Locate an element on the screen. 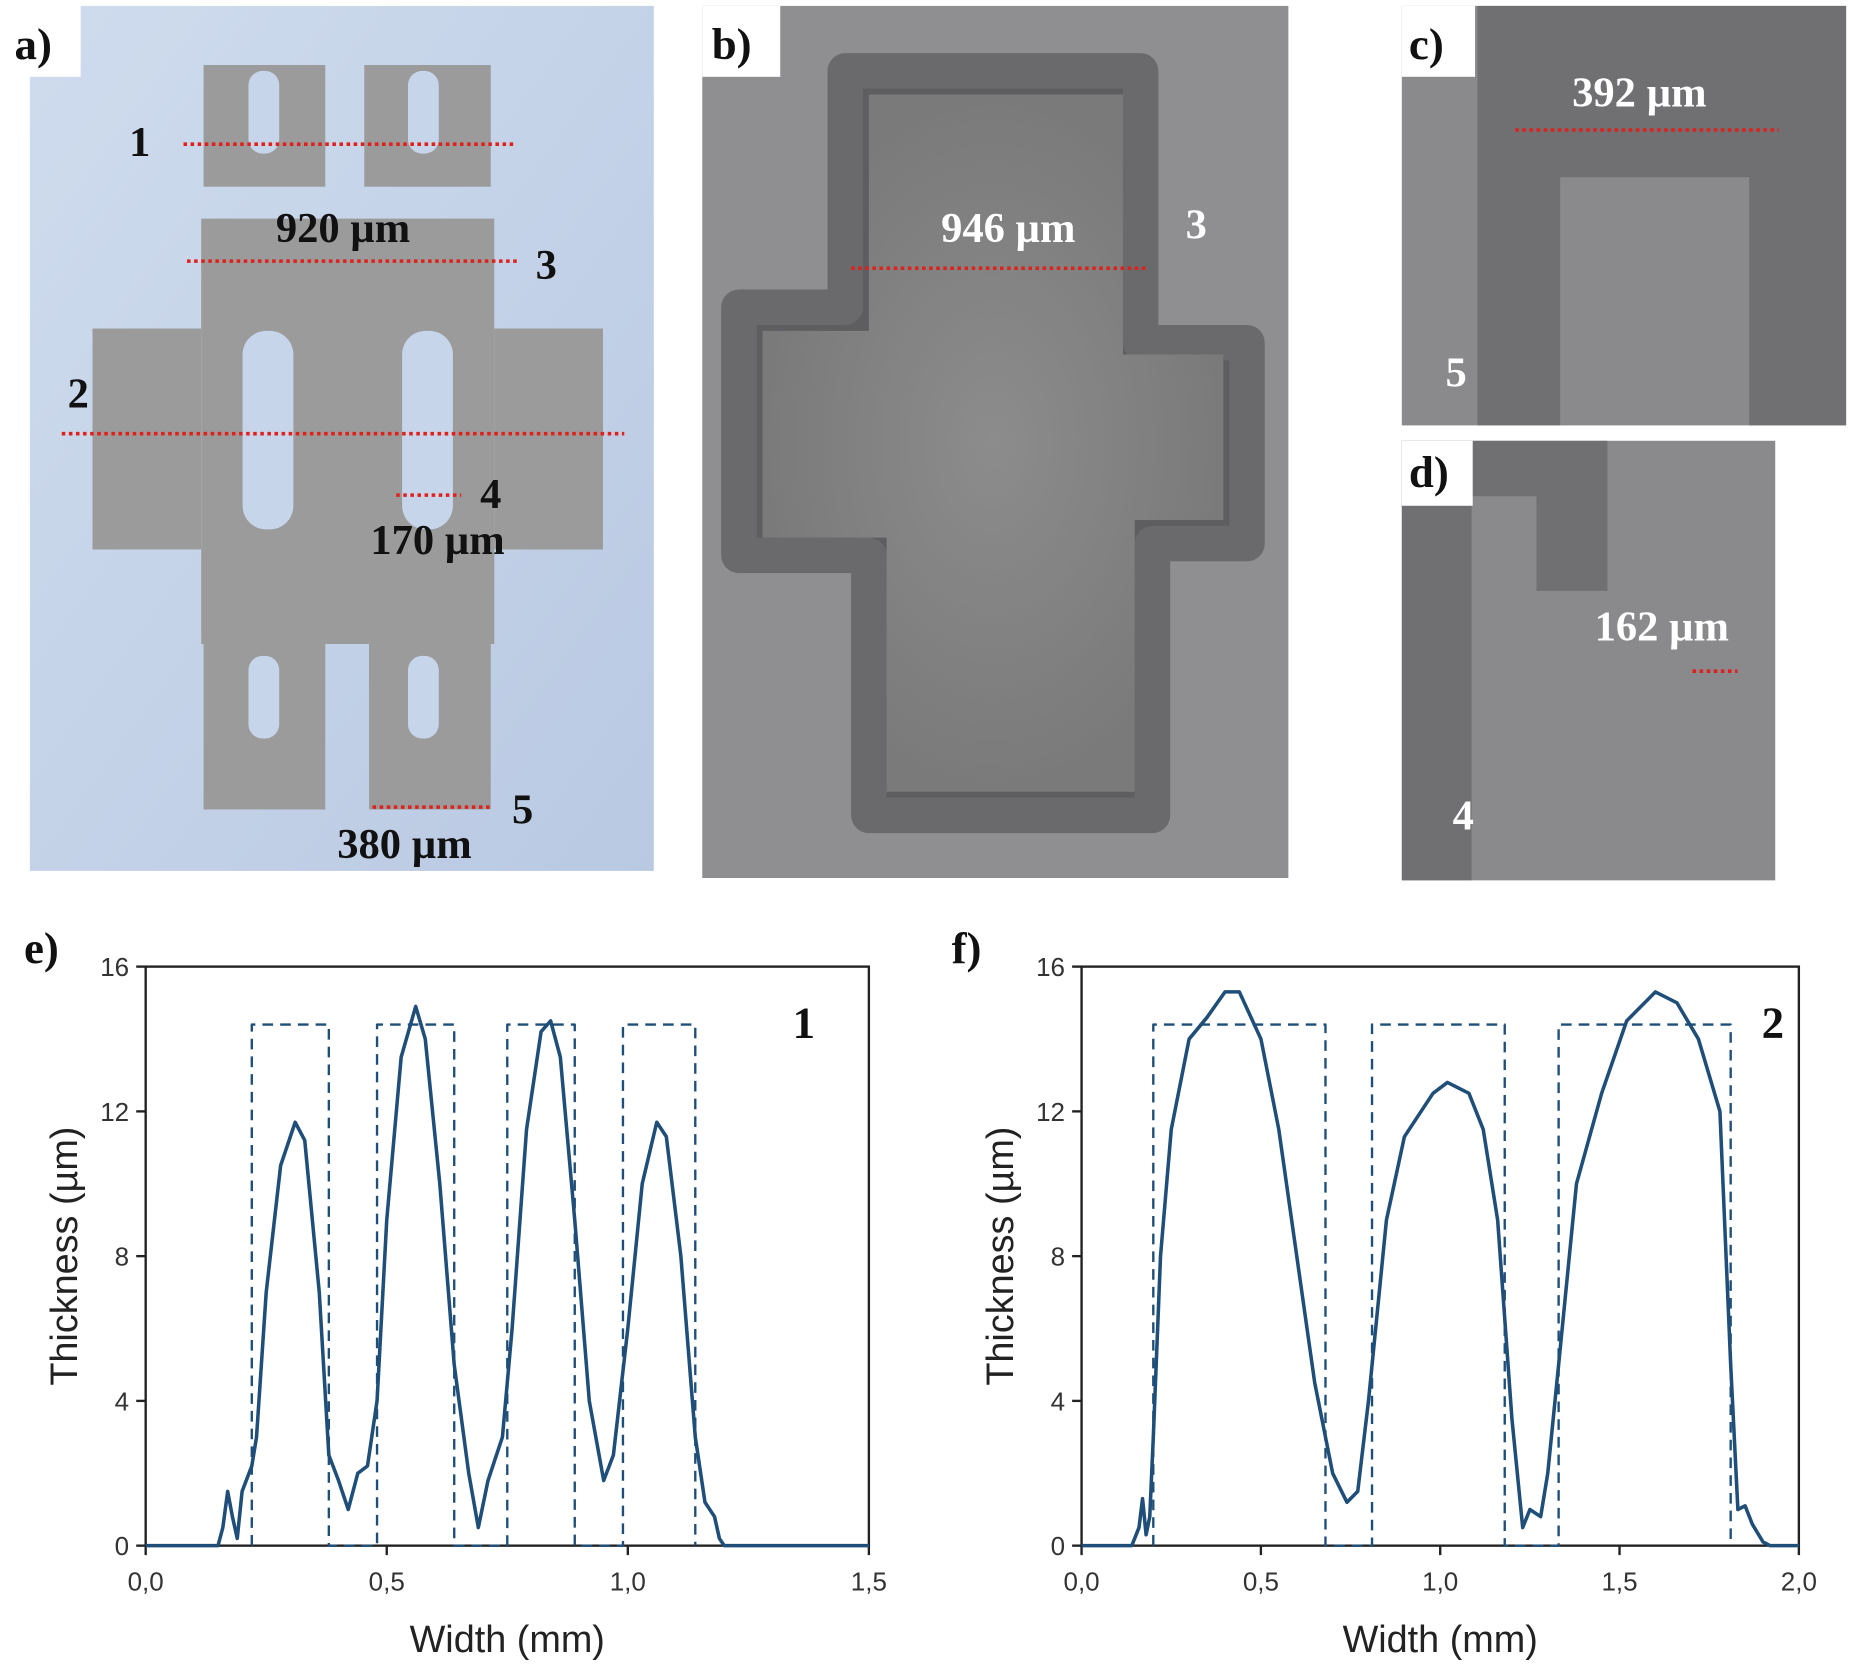  annotation: 380 µm is located at coordinates (404, 844).